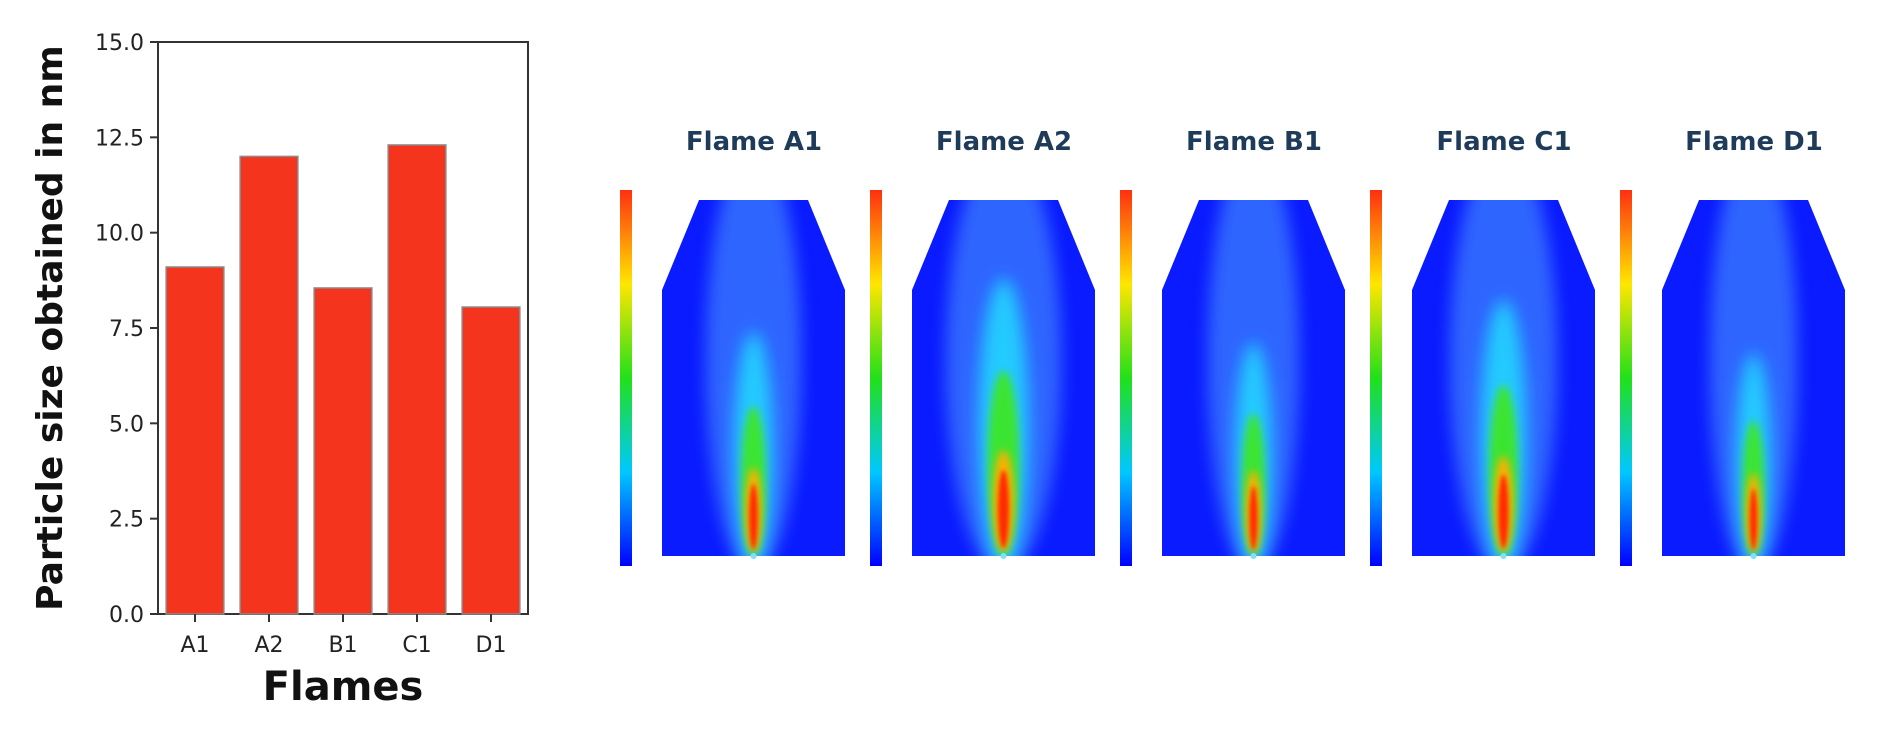  Describe the element at coordinates (119, 43) in the screenshot. I see `y-tick-label: 15.0` at that location.